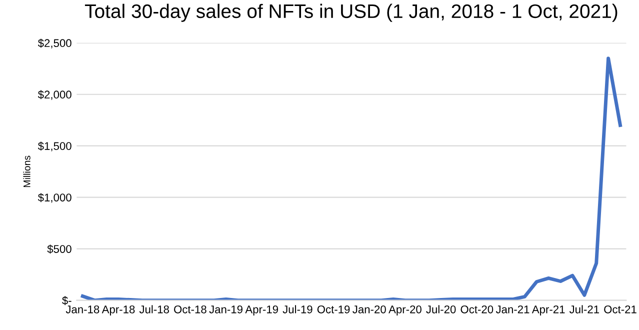 Image resolution: width=639 pixels, height=330 pixels. I want to click on y-tick-label: $-, so click(67, 301).